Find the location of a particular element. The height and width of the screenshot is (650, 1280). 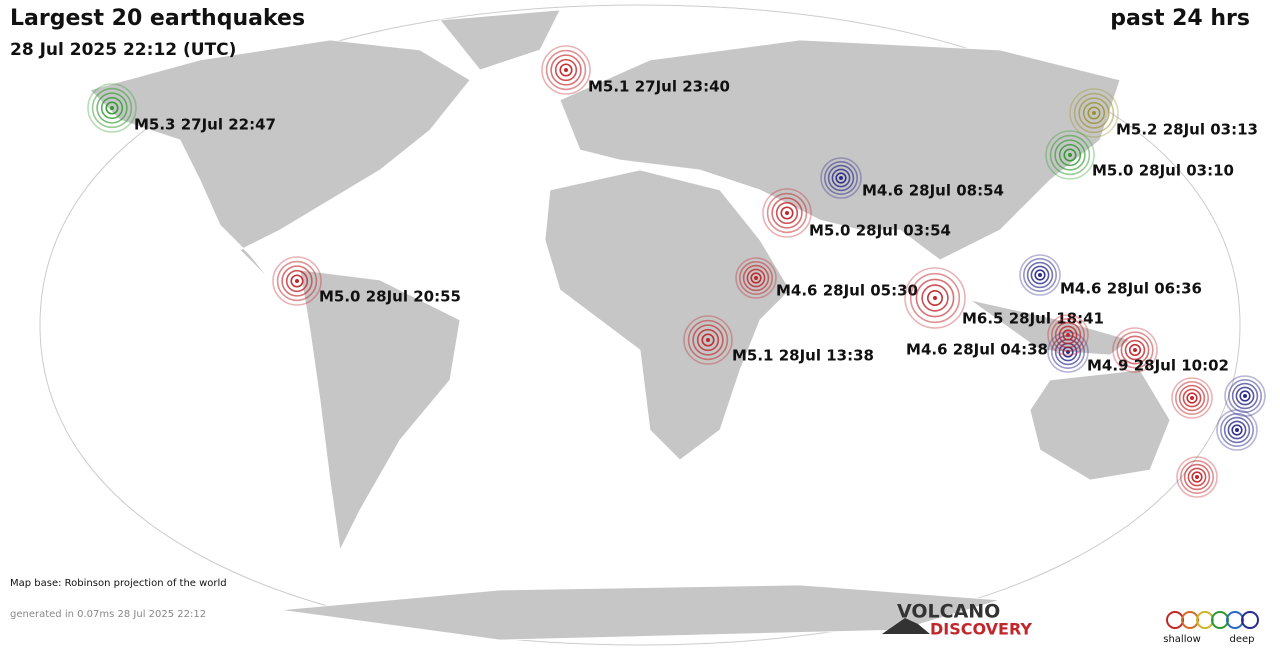

quake-label: M5.1 28Jul 13:38 is located at coordinates (803, 356).